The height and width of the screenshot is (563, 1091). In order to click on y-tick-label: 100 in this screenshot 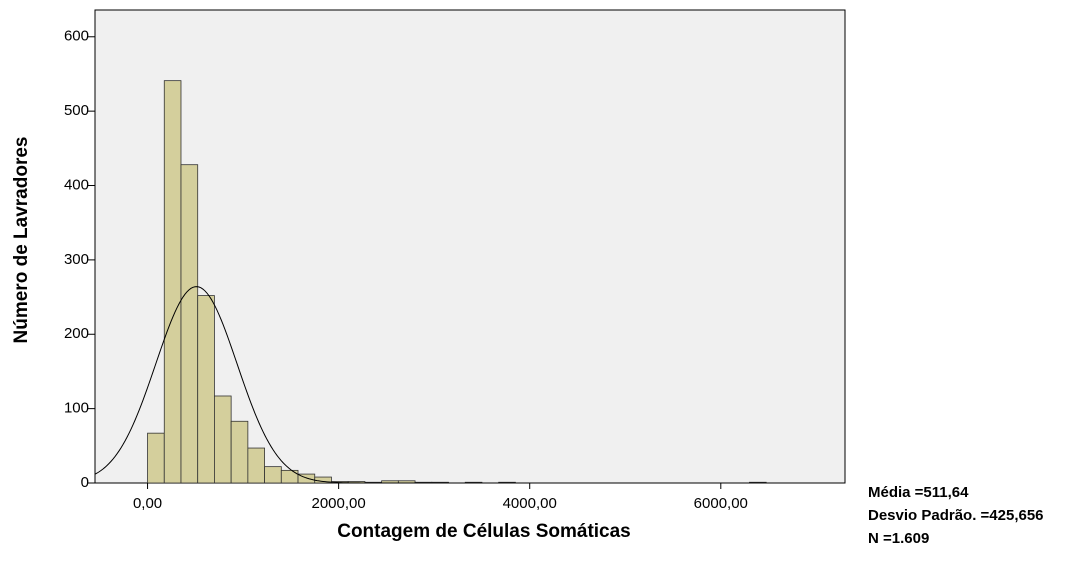, I will do `click(76, 408)`.